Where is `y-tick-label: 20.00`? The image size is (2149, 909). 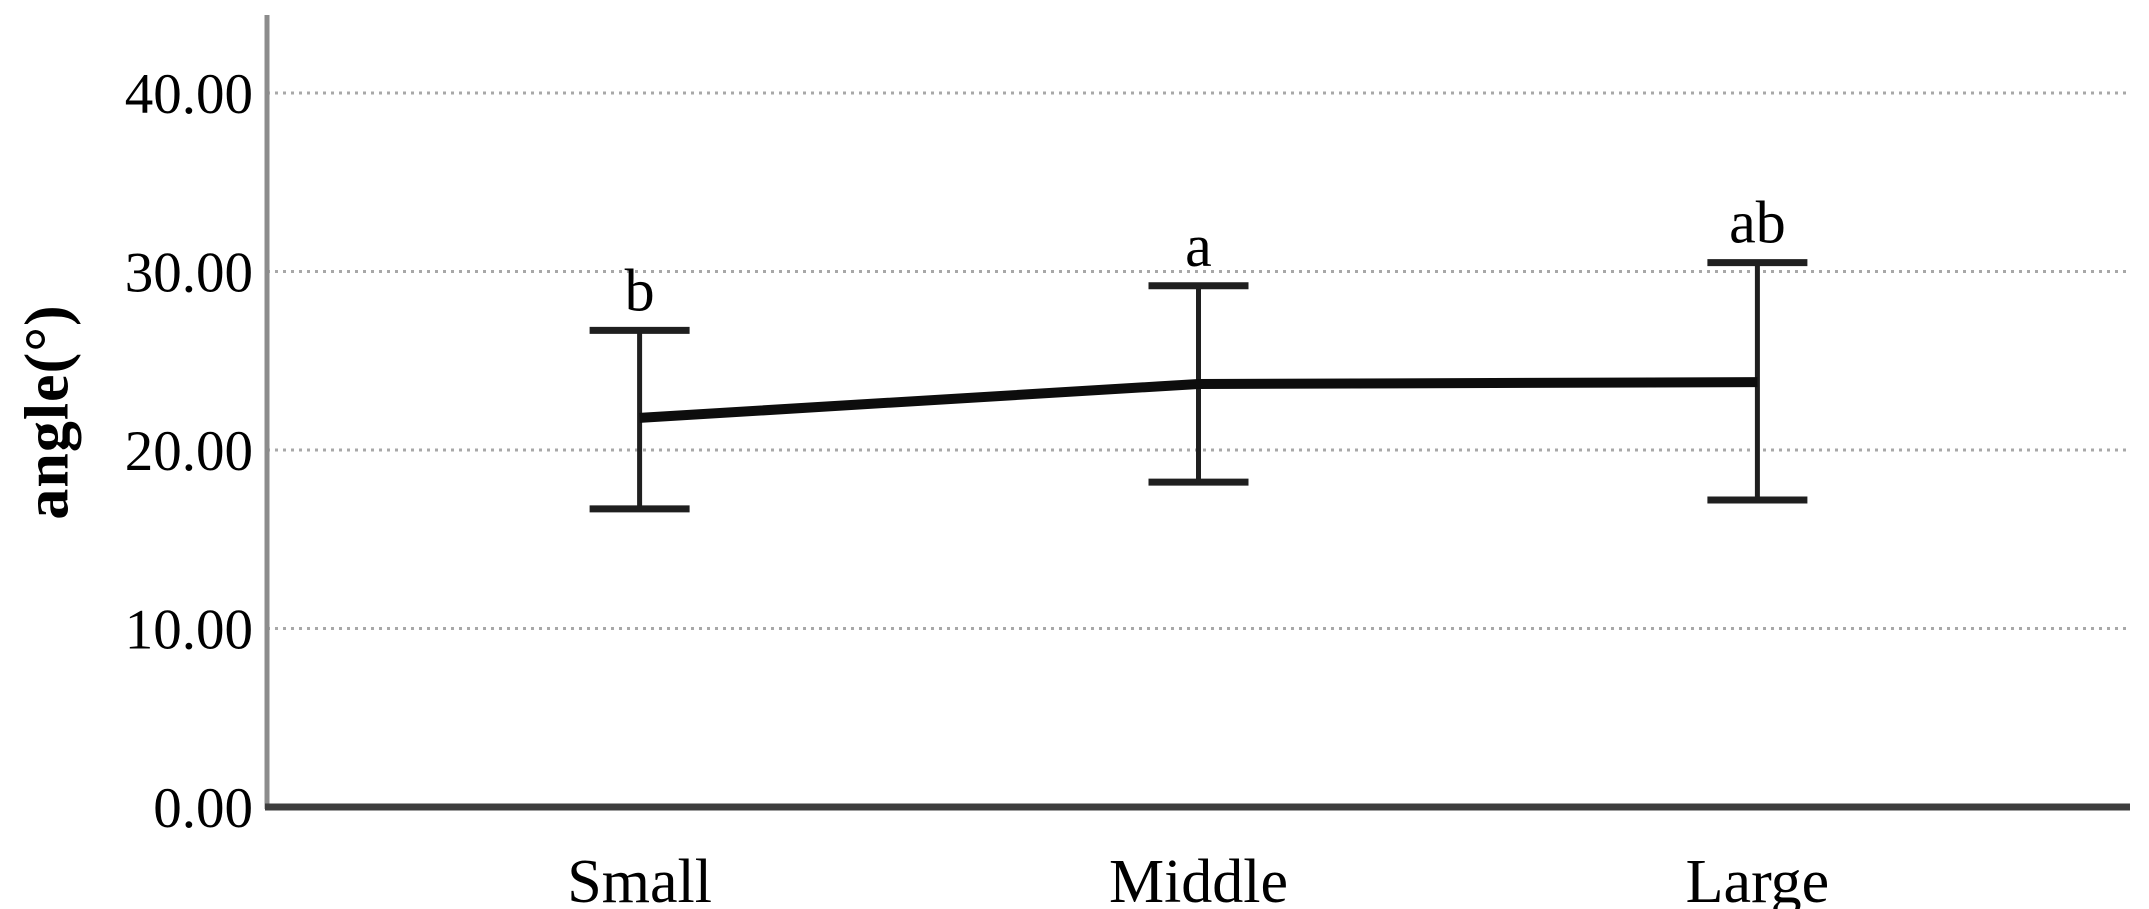
y-tick-label: 20.00 is located at coordinates (189, 451).